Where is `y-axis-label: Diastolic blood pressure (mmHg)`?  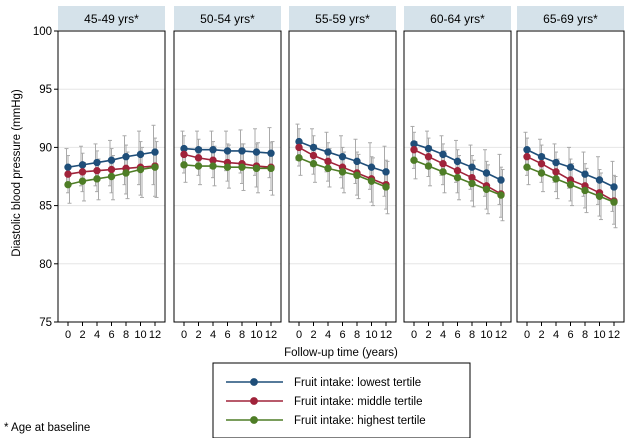
y-axis-label: Diastolic blood pressure (mmHg) is located at coordinates (17, 173).